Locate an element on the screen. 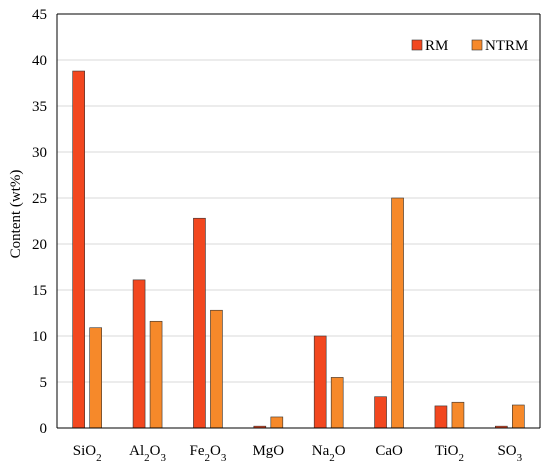 The width and height of the screenshot is (550, 464). y-tick-label: 45 is located at coordinates (39, 15).